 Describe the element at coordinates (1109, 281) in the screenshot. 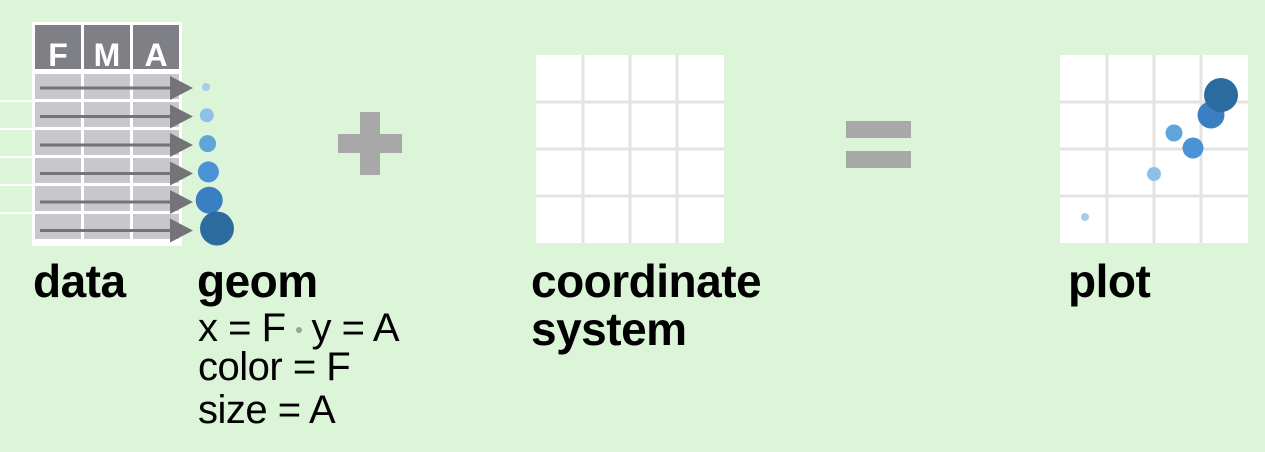

I see `plot-label: plot` at that location.